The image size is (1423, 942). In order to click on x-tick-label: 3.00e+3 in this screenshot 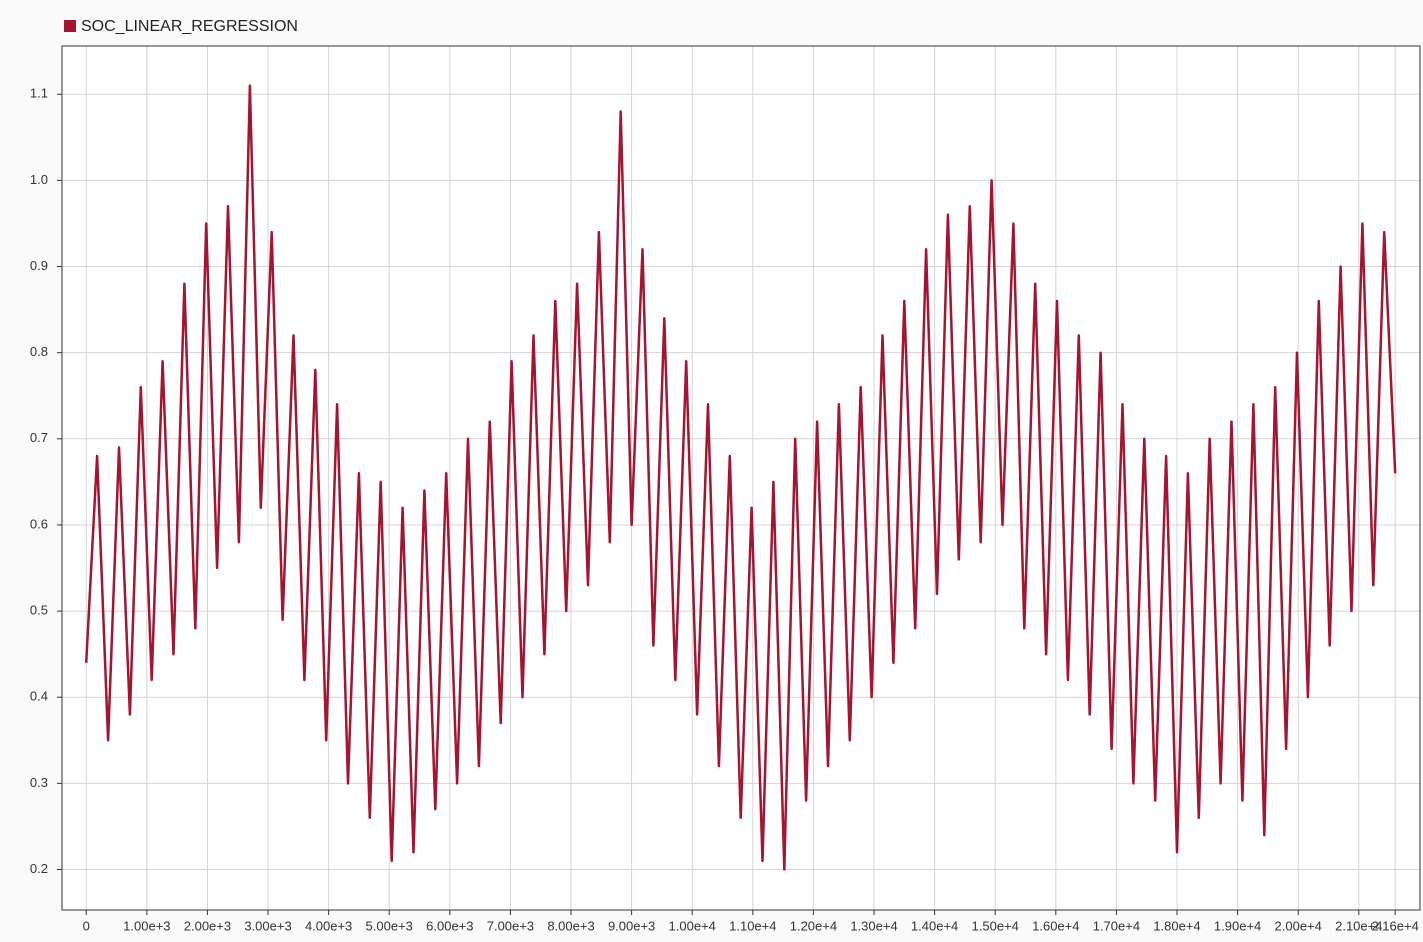, I will do `click(267, 925)`.